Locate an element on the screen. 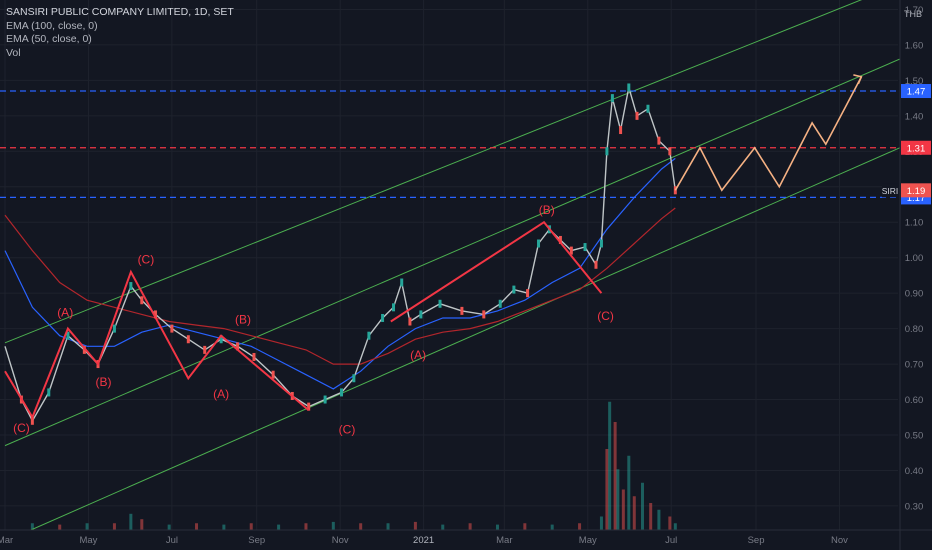 This screenshot has height=550, width=932. price-tick-label: 1.10 is located at coordinates (914, 223).